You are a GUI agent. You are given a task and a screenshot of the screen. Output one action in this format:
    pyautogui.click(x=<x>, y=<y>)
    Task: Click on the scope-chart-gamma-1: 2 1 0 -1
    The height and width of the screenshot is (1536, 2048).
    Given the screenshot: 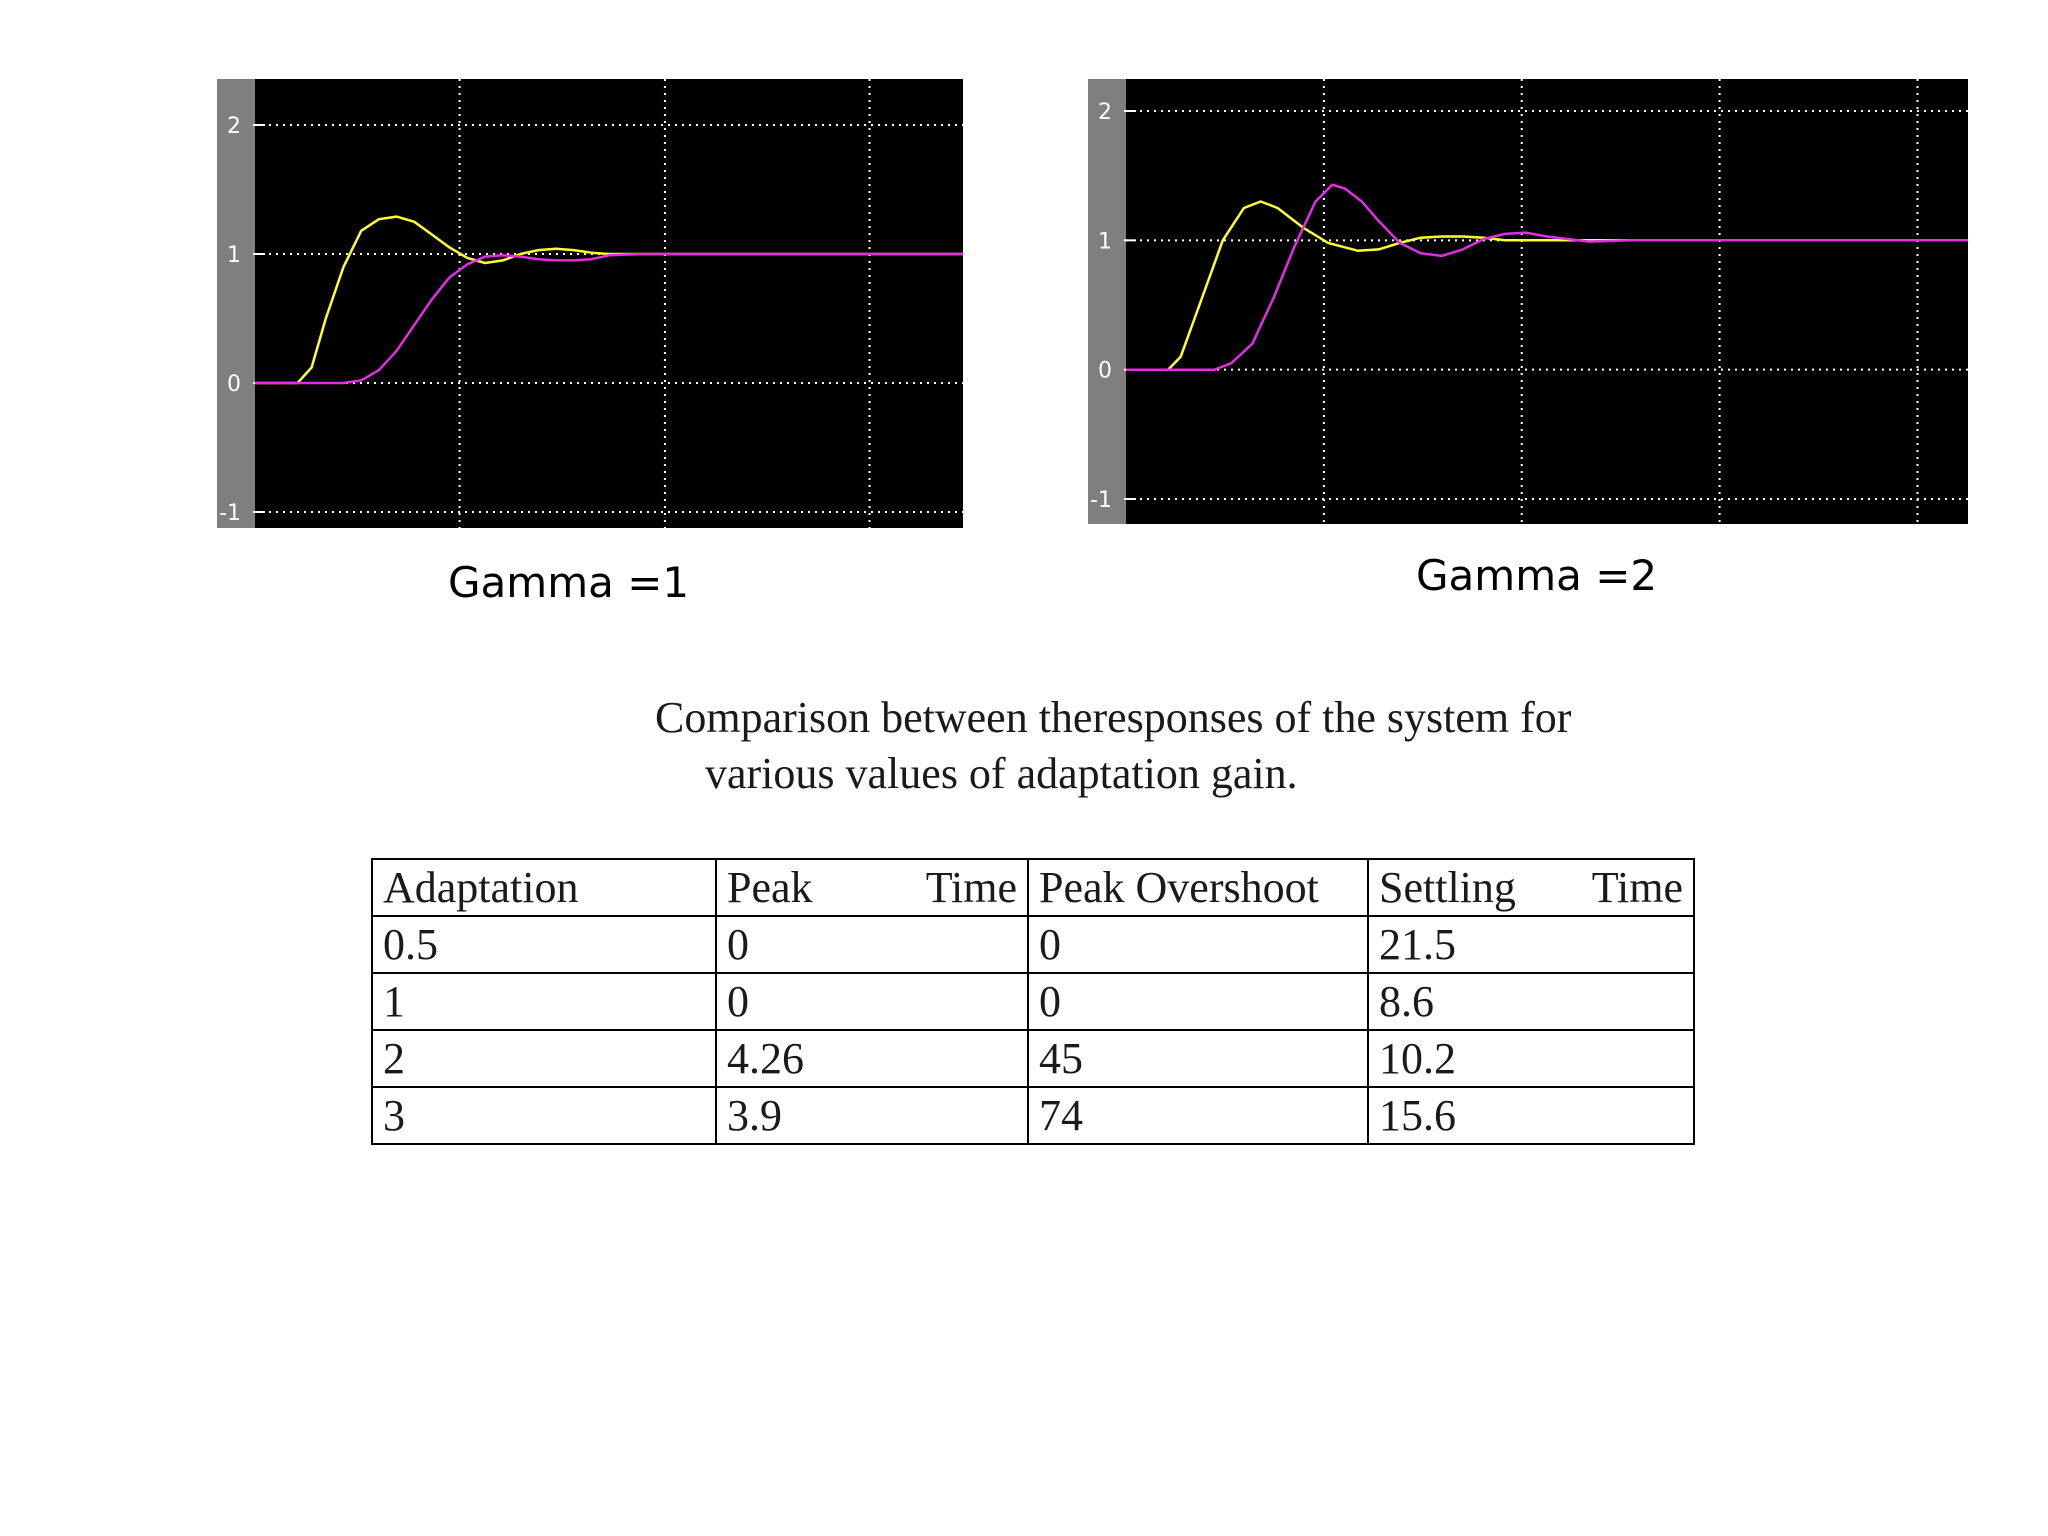 What is the action you would take?
    pyautogui.click(x=590, y=303)
    